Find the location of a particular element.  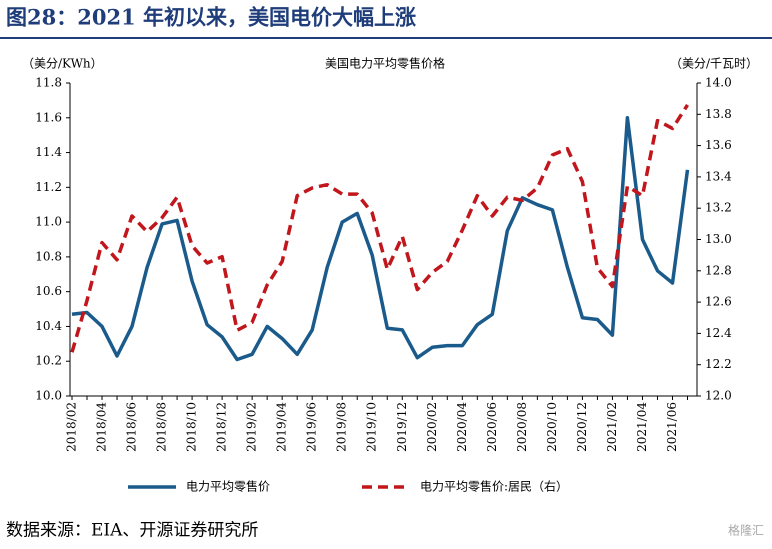

x-tick-label: 2020/04 is located at coordinates (462, 427).